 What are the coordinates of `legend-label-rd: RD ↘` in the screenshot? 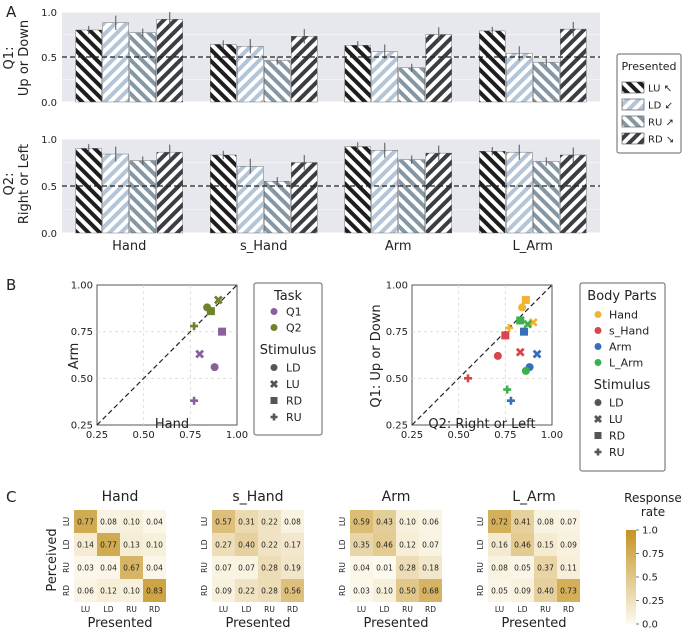 It's located at (661, 140).